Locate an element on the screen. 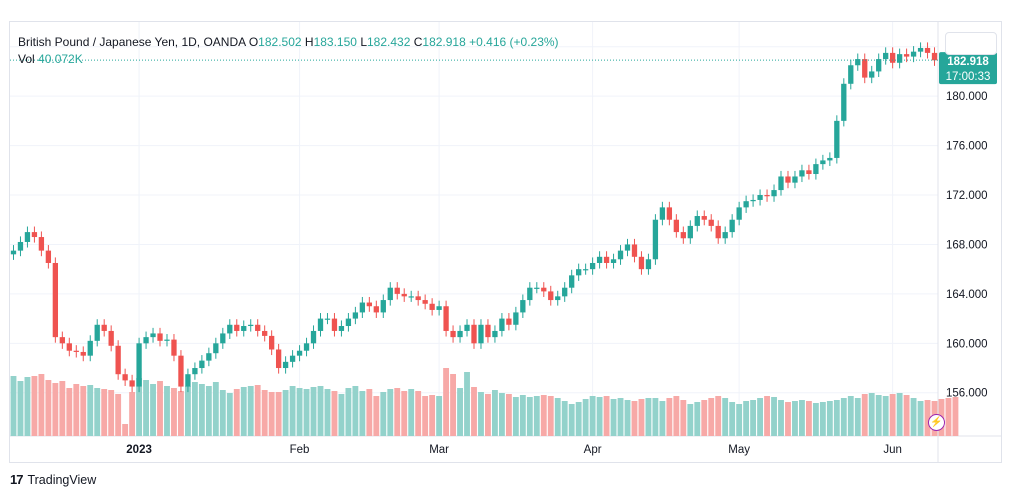 Image resolution: width=1012 pixels, height=498 pixels. scale-toggle-button is located at coordinates (971, 43).